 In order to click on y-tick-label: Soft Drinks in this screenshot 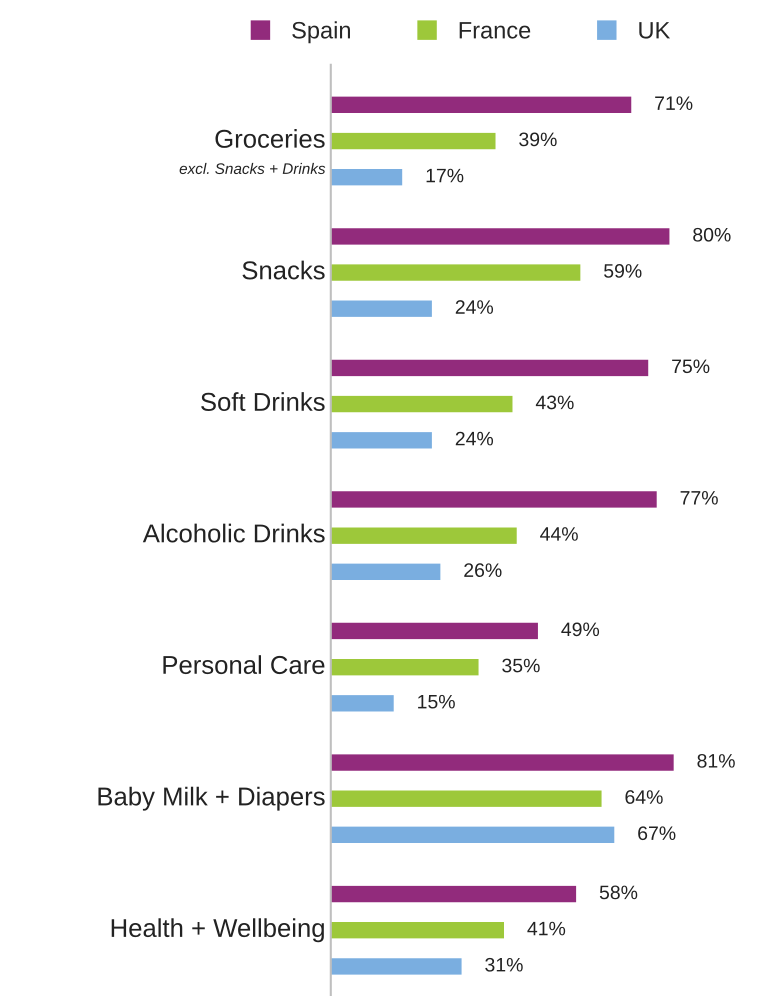, I will do `click(263, 401)`.